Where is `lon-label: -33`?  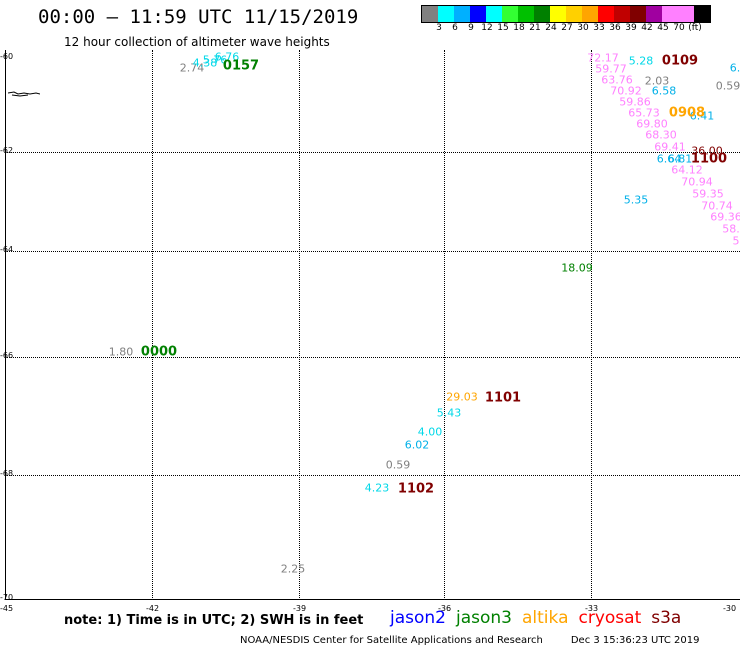
lon-label: -33 is located at coordinates (592, 608).